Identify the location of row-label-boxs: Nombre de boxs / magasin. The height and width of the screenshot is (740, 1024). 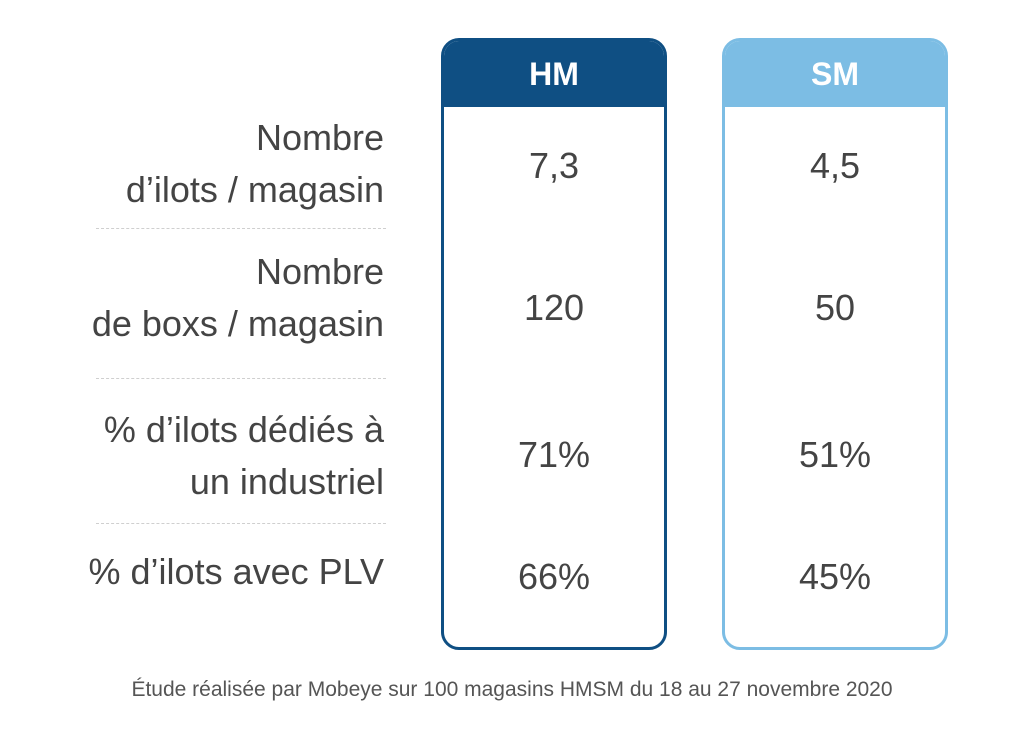
(238, 298).